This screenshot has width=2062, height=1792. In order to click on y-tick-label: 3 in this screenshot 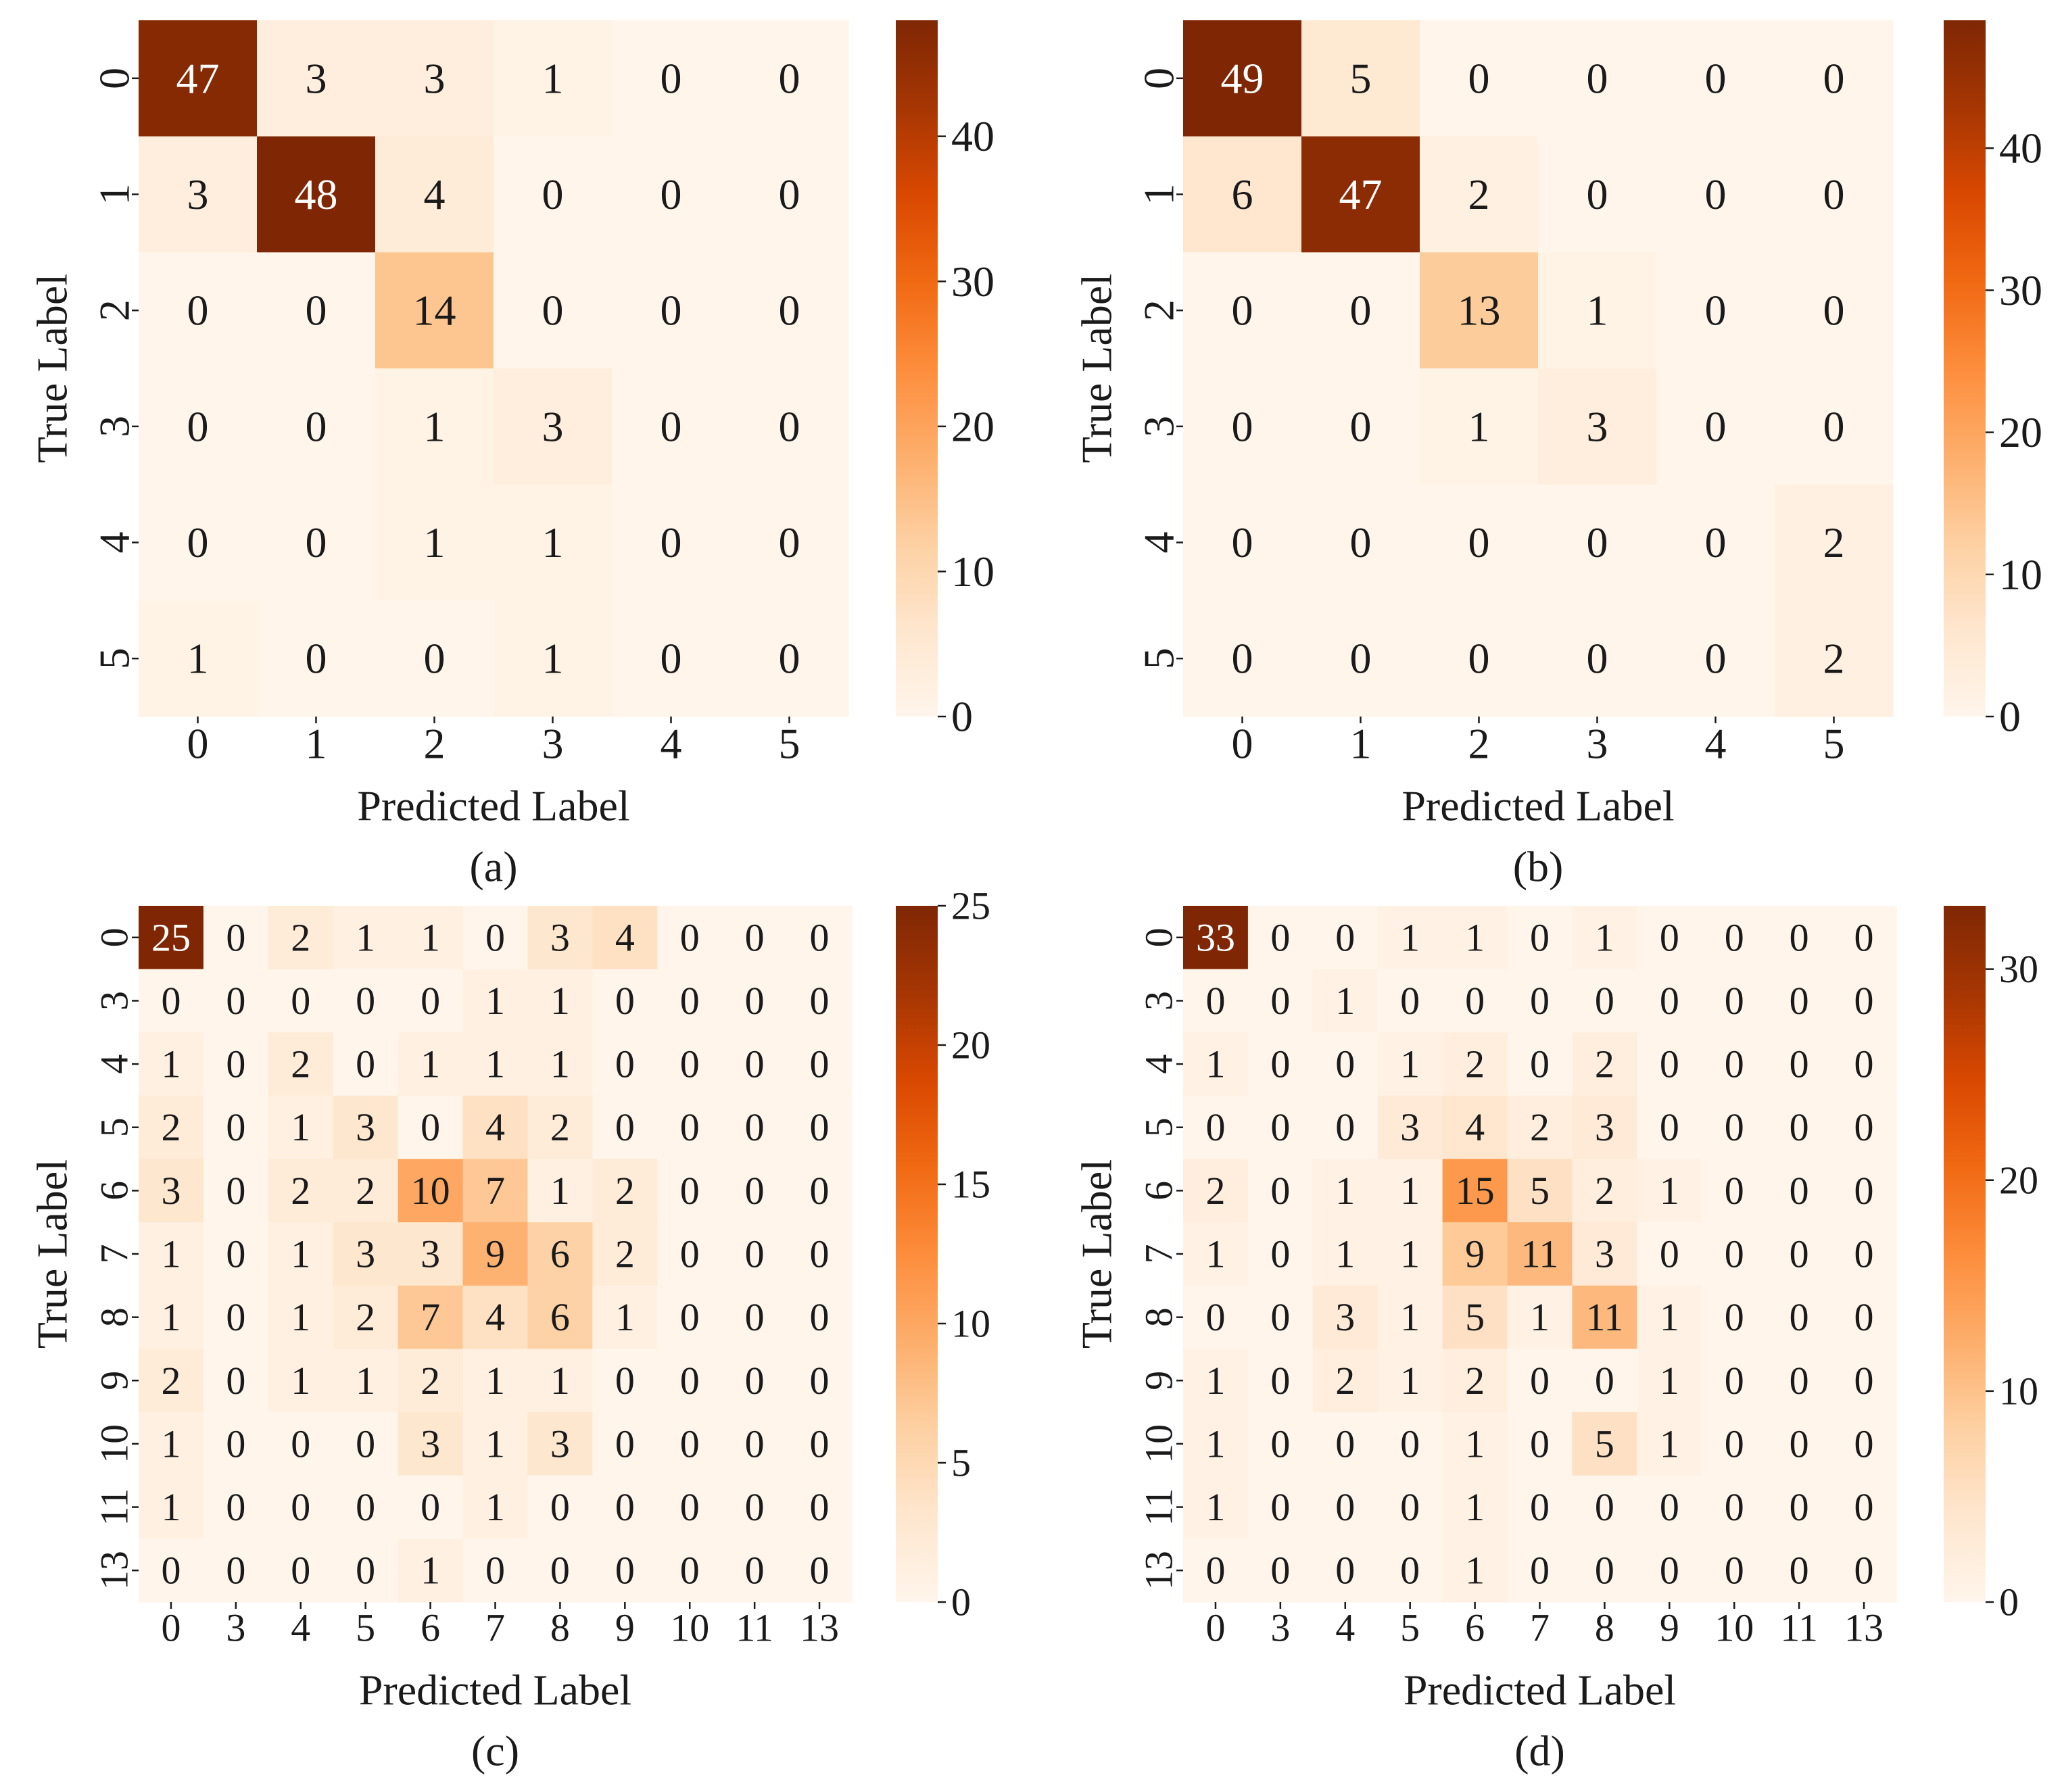, I will do `click(1159, 426)`.